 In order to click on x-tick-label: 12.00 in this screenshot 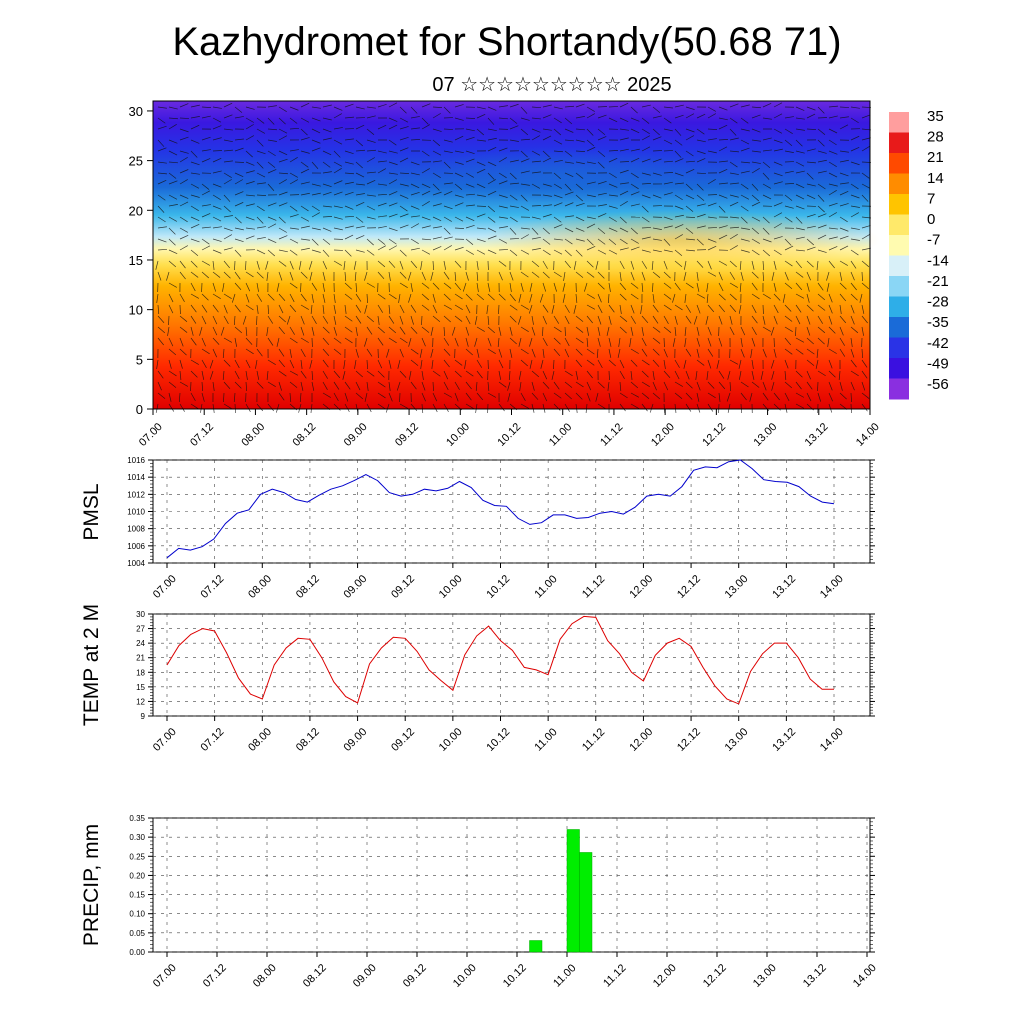, I will do `click(641, 587)`.